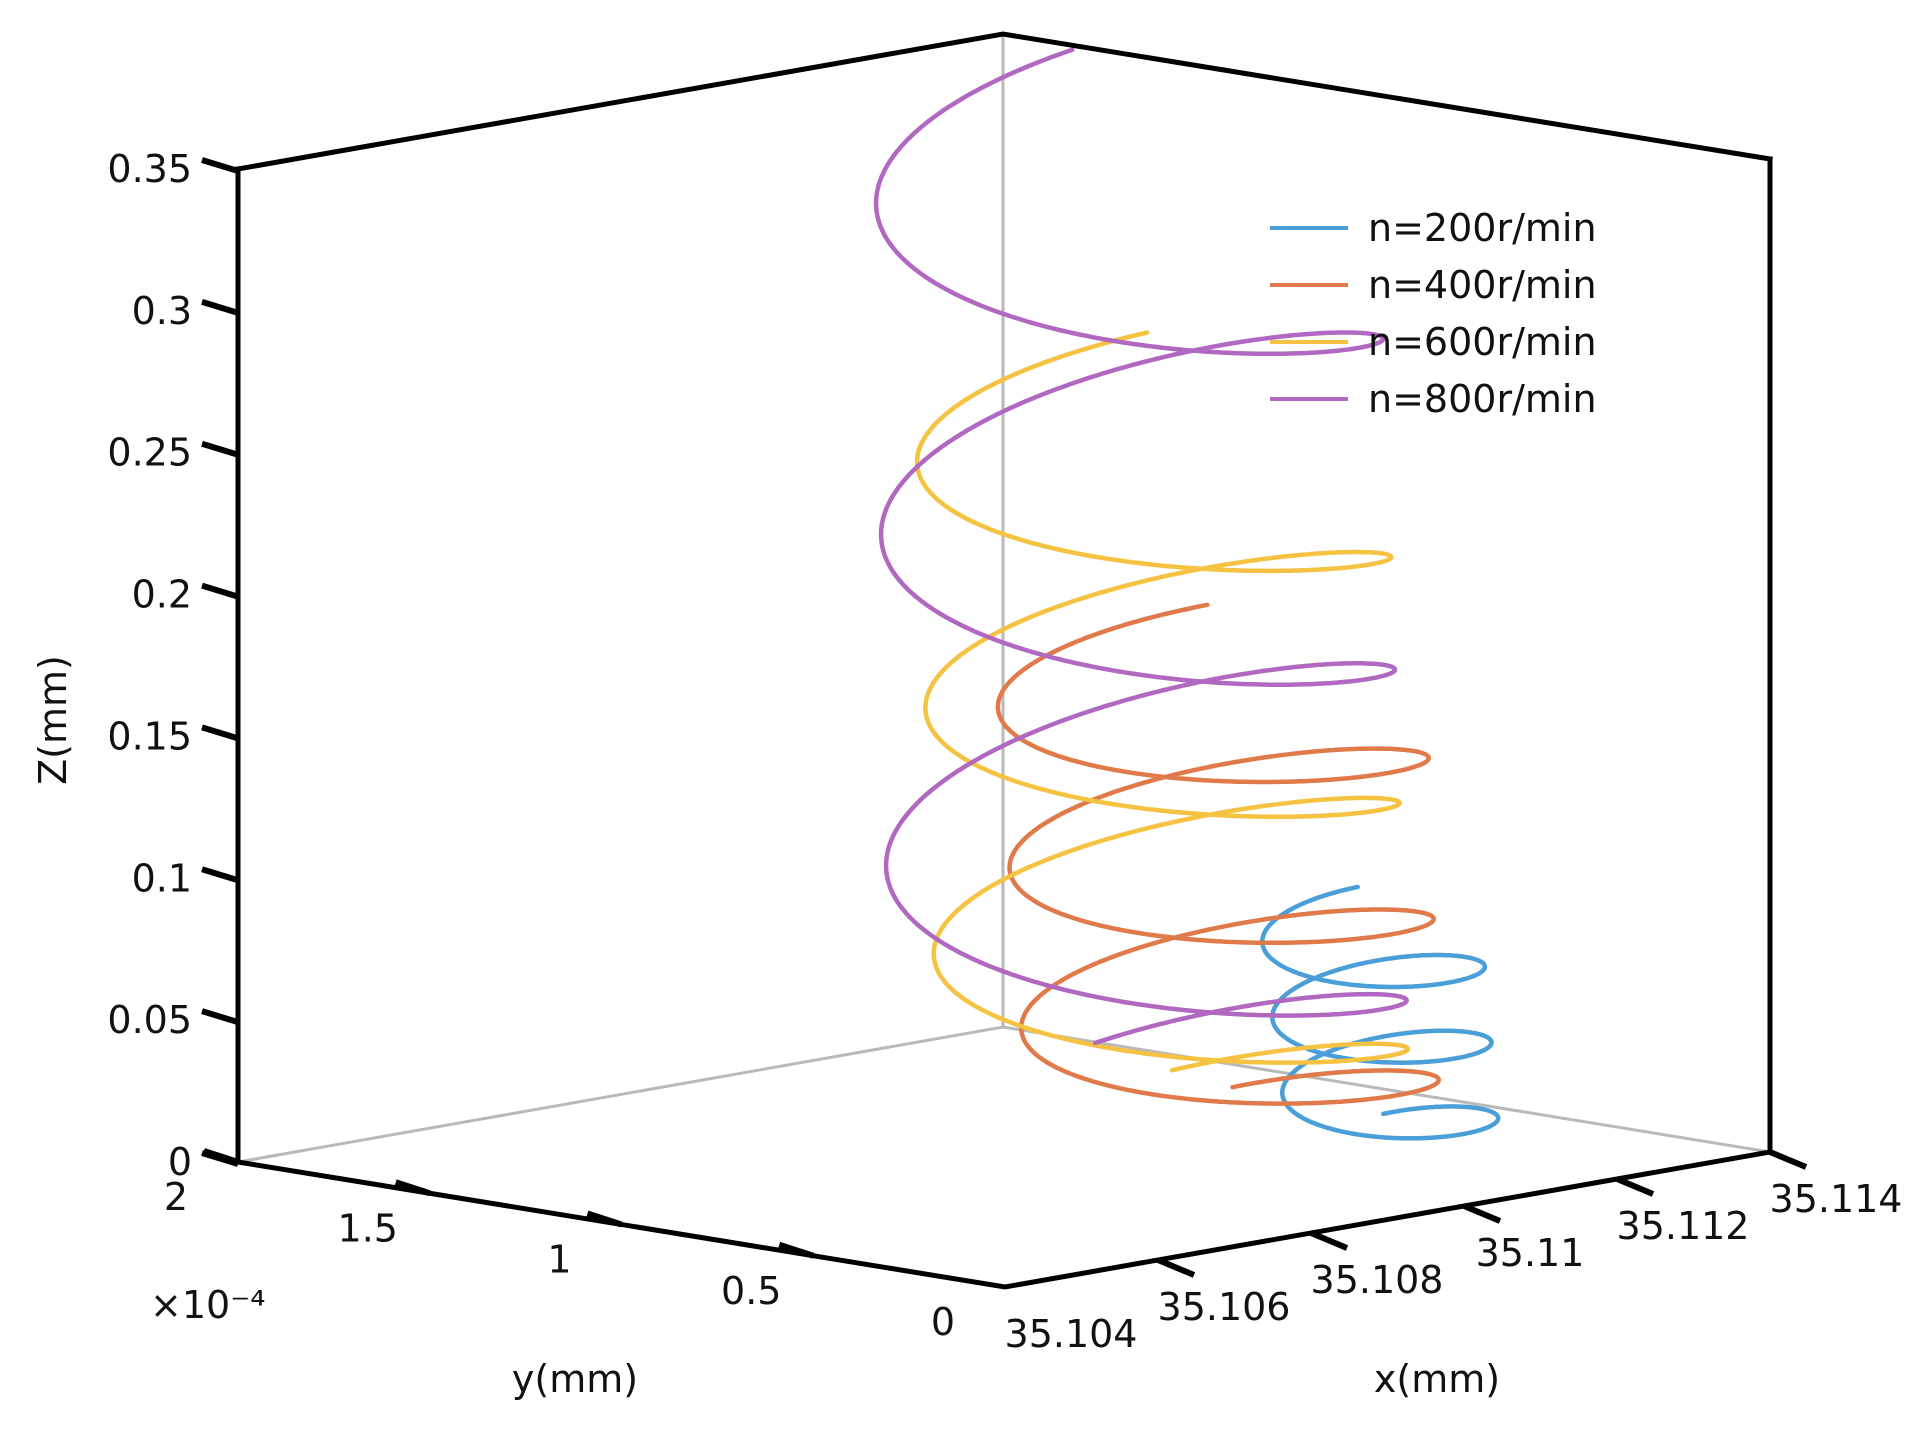  I want to click on legend: n=200r/min n=400r/min n=600r/min n=800r/min, so click(1433, 313).